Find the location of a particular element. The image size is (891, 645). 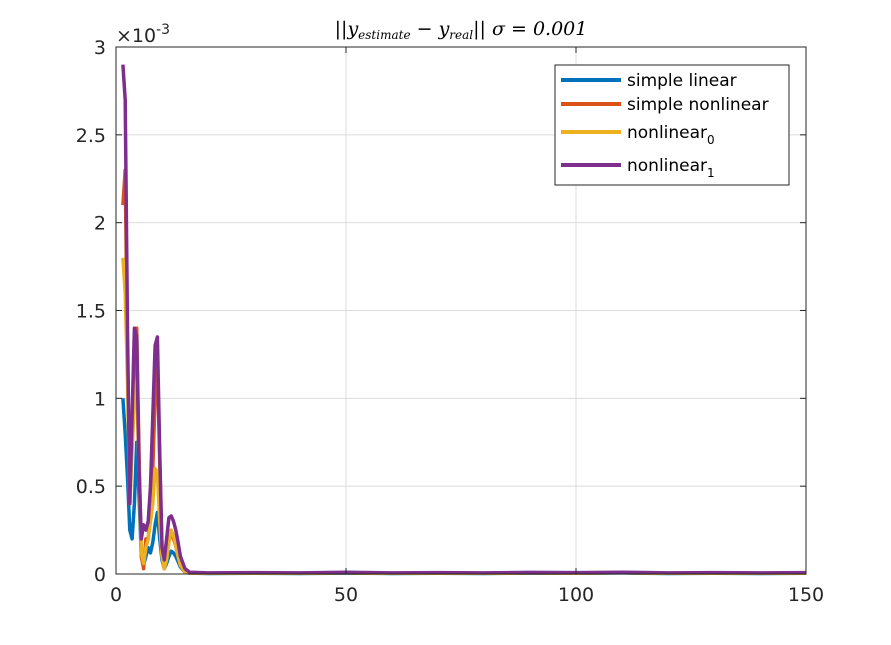

x-tick-label-2: 100 is located at coordinates (576, 595).